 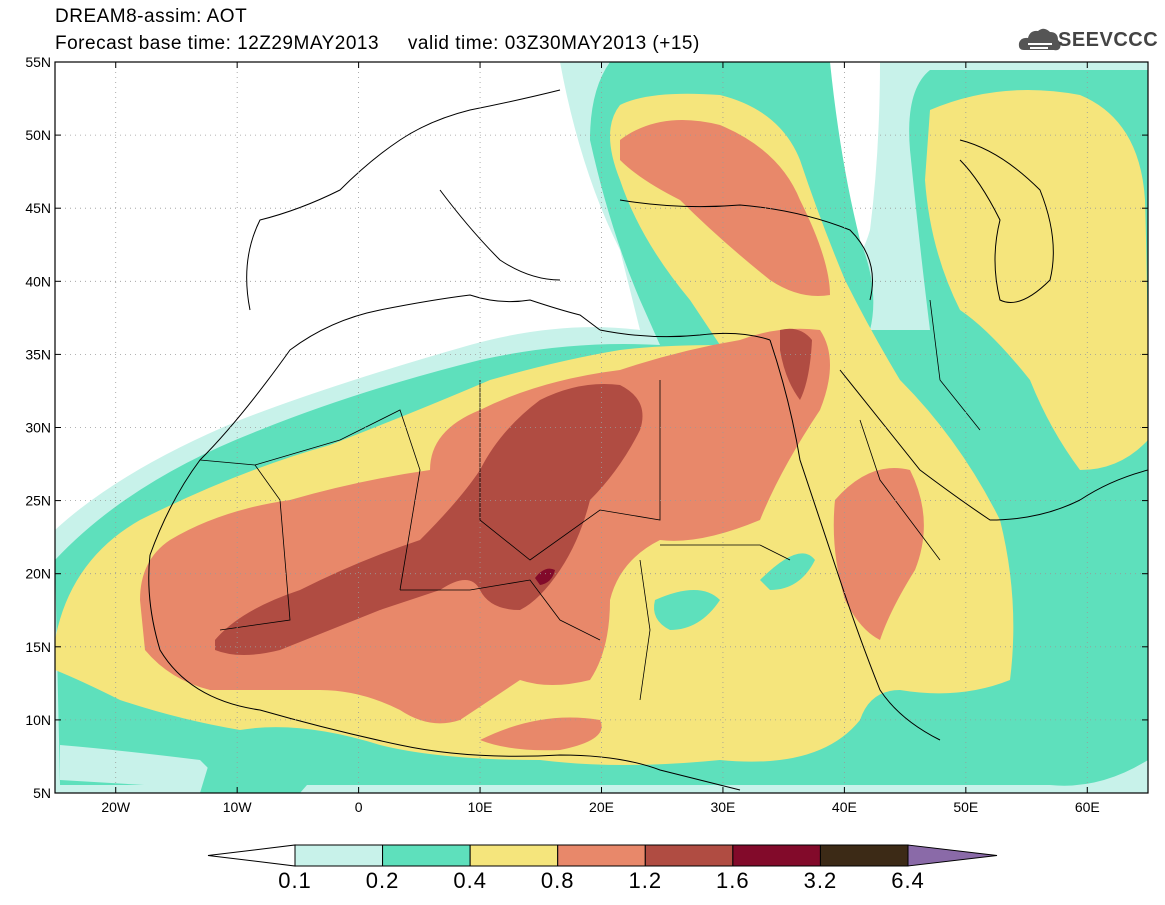 What do you see at coordinates (908, 880) in the screenshot?
I see `colorbar-label: 6.4` at bounding box center [908, 880].